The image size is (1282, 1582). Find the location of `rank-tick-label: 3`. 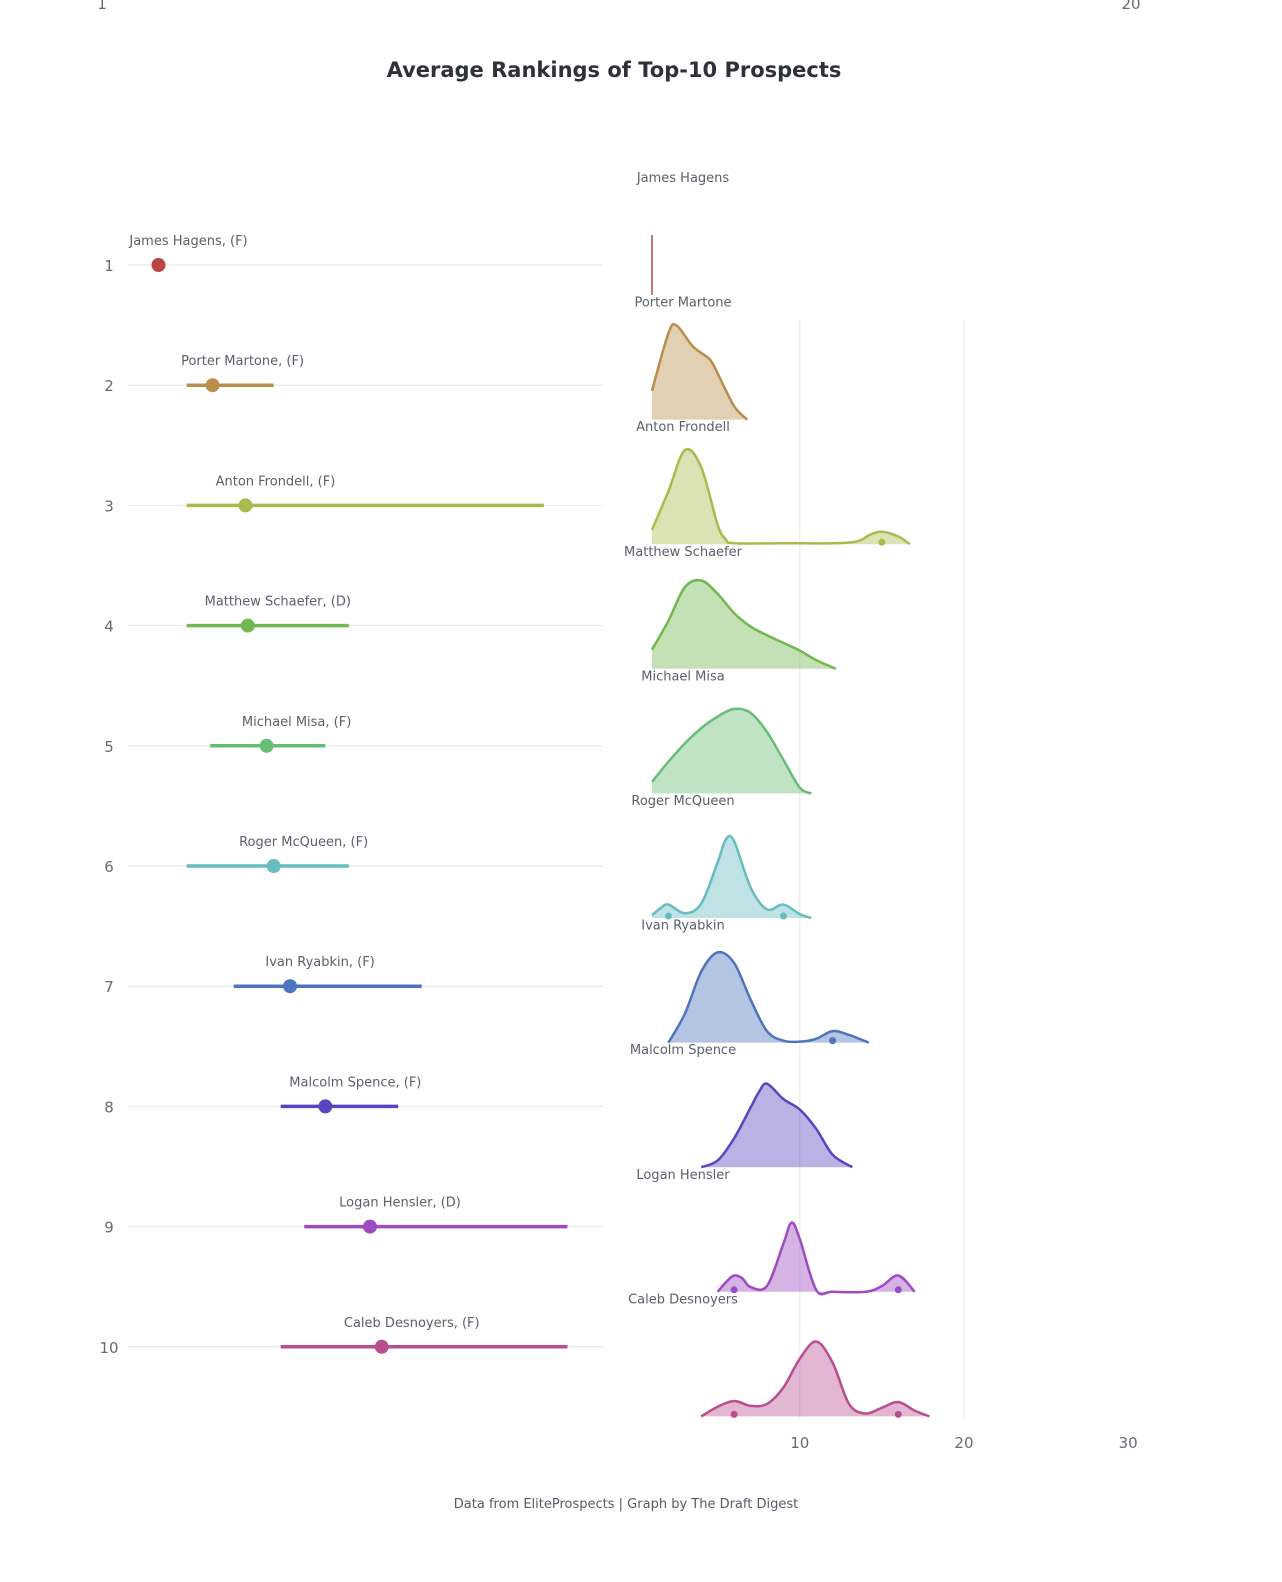

rank-tick-label: 3 is located at coordinates (109, 506).